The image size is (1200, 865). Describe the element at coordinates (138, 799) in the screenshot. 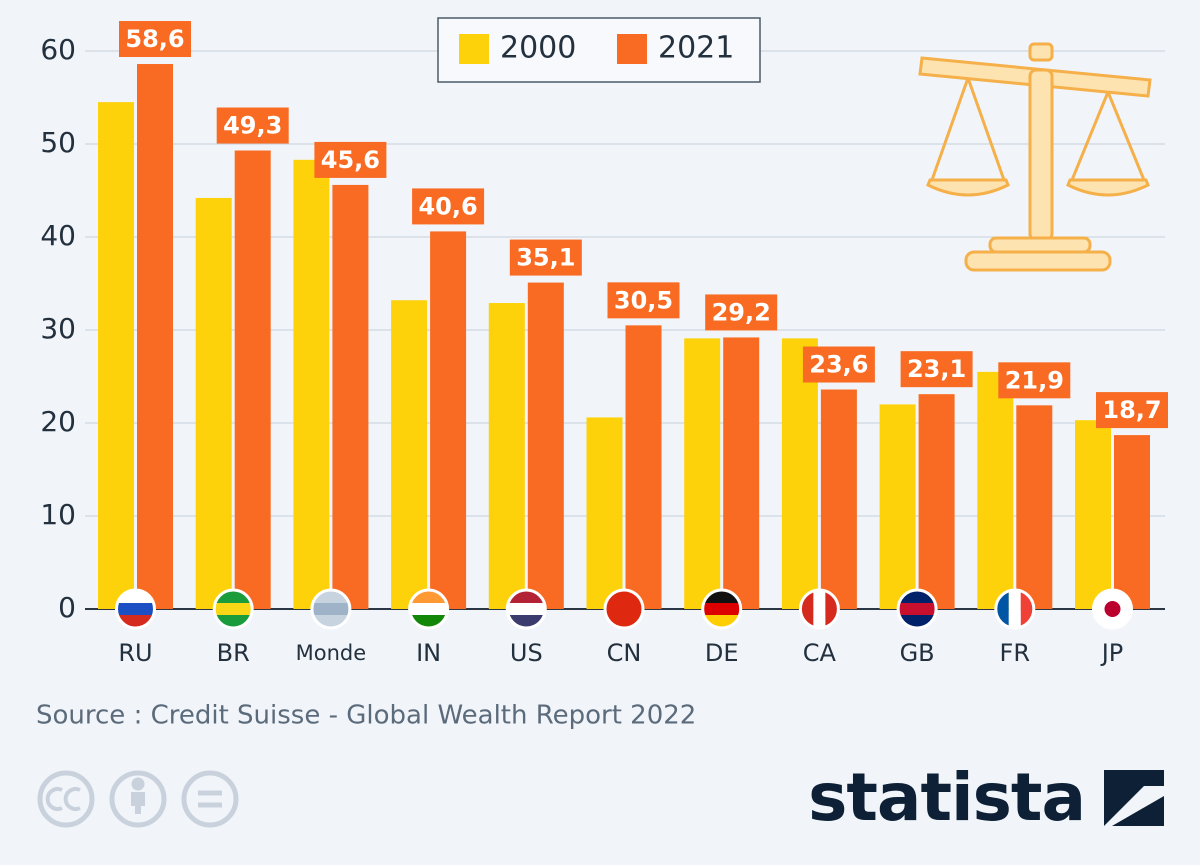

I see `license-icons` at that location.